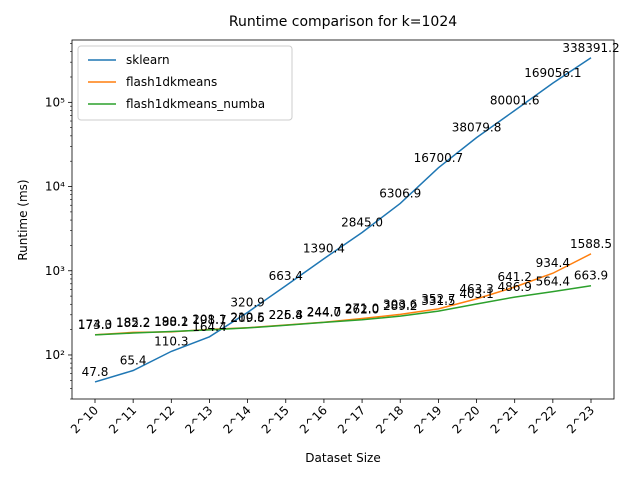 The width and height of the screenshot is (640, 480). What do you see at coordinates (590, 48) in the screenshot?
I see `data-label-sklearn: 338391.2` at bounding box center [590, 48].